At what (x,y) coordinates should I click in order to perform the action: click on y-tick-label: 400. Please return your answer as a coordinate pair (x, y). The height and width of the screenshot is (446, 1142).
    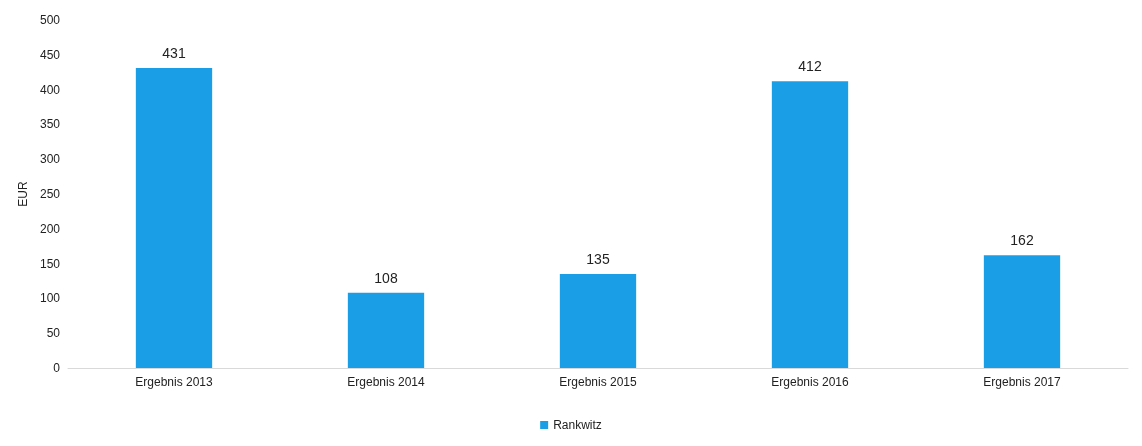
    Looking at the image, I should click on (50, 89).